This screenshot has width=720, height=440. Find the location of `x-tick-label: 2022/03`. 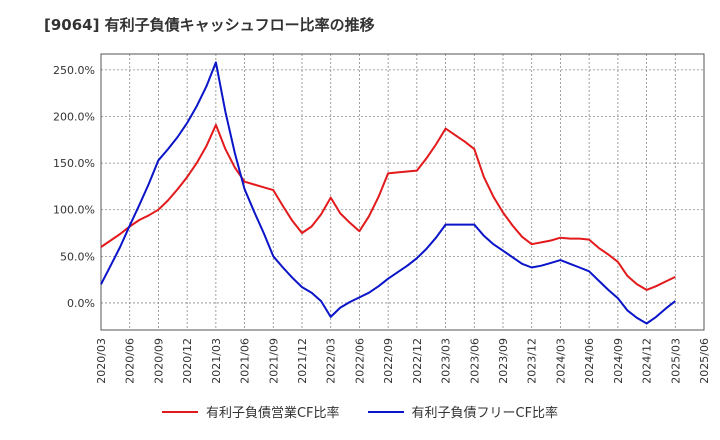

x-tick-label: 2022/03 is located at coordinates (331, 361).